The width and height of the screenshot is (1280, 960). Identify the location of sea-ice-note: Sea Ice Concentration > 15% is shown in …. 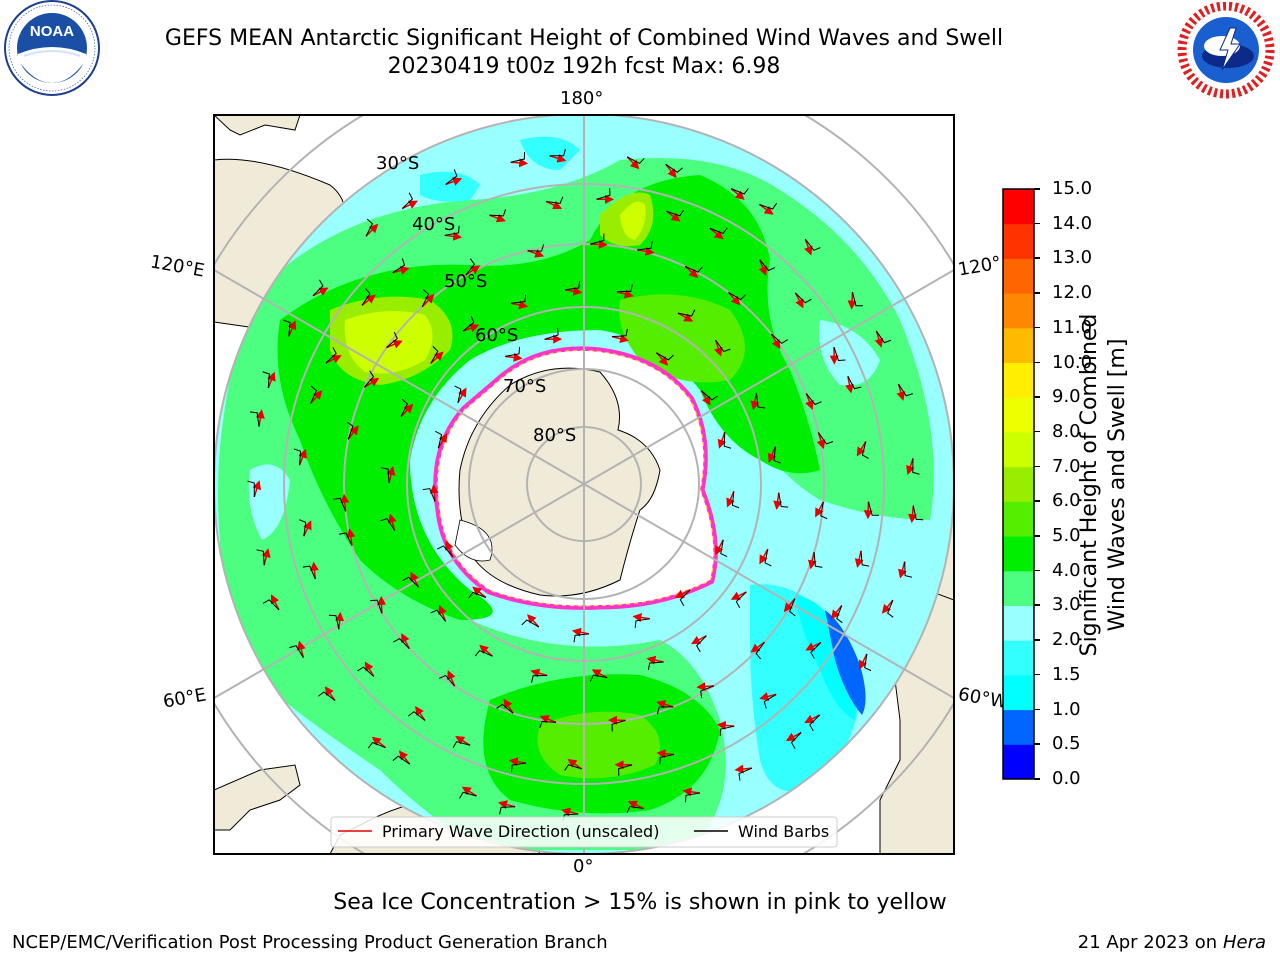
(640, 902).